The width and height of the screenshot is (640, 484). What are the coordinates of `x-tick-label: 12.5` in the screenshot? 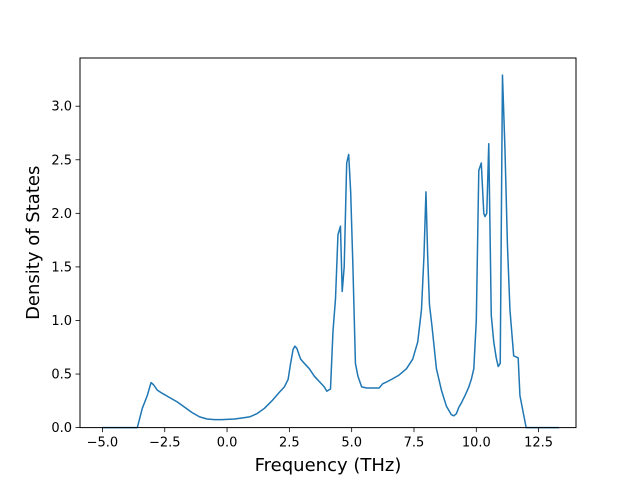 It's located at (538, 443).